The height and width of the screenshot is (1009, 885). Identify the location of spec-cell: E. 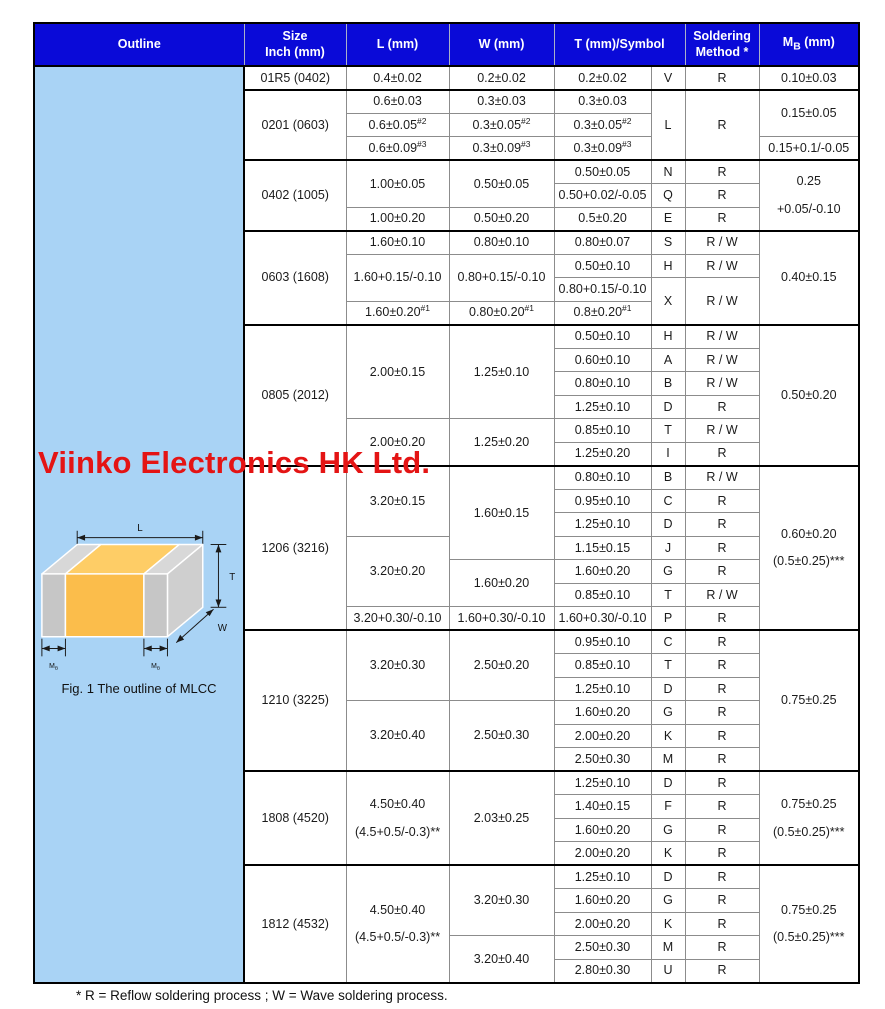
(668, 218).